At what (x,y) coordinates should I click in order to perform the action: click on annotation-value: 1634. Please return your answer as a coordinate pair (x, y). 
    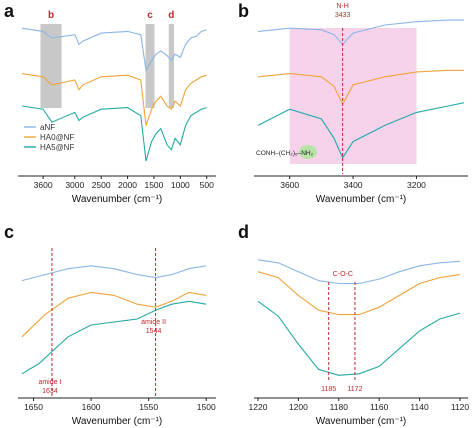
    Looking at the image, I should click on (50, 391).